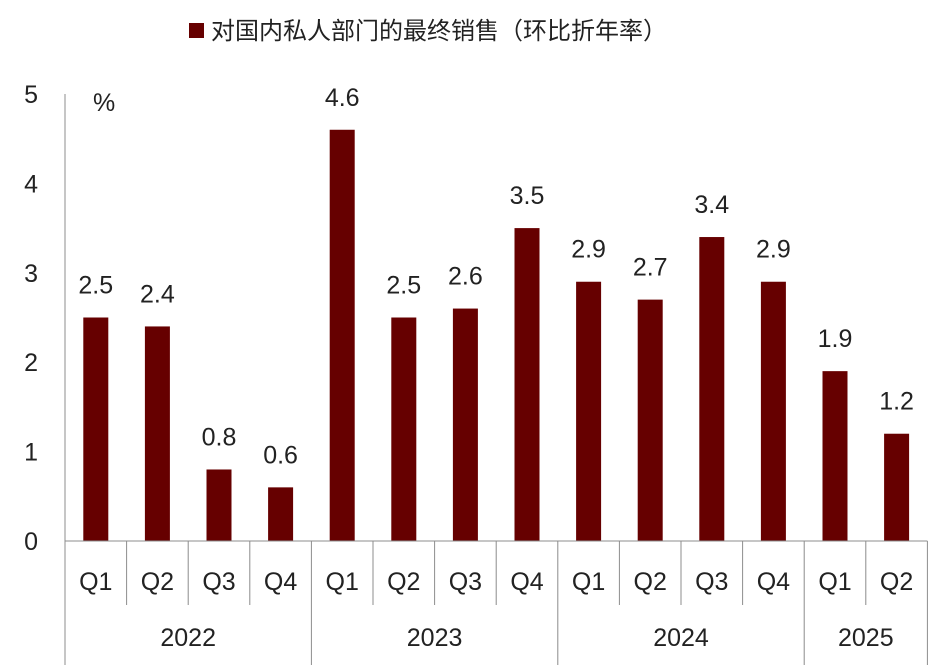 The height and width of the screenshot is (672, 942). Describe the element at coordinates (465, 277) in the screenshot. I see `data-label: 2.6` at that location.